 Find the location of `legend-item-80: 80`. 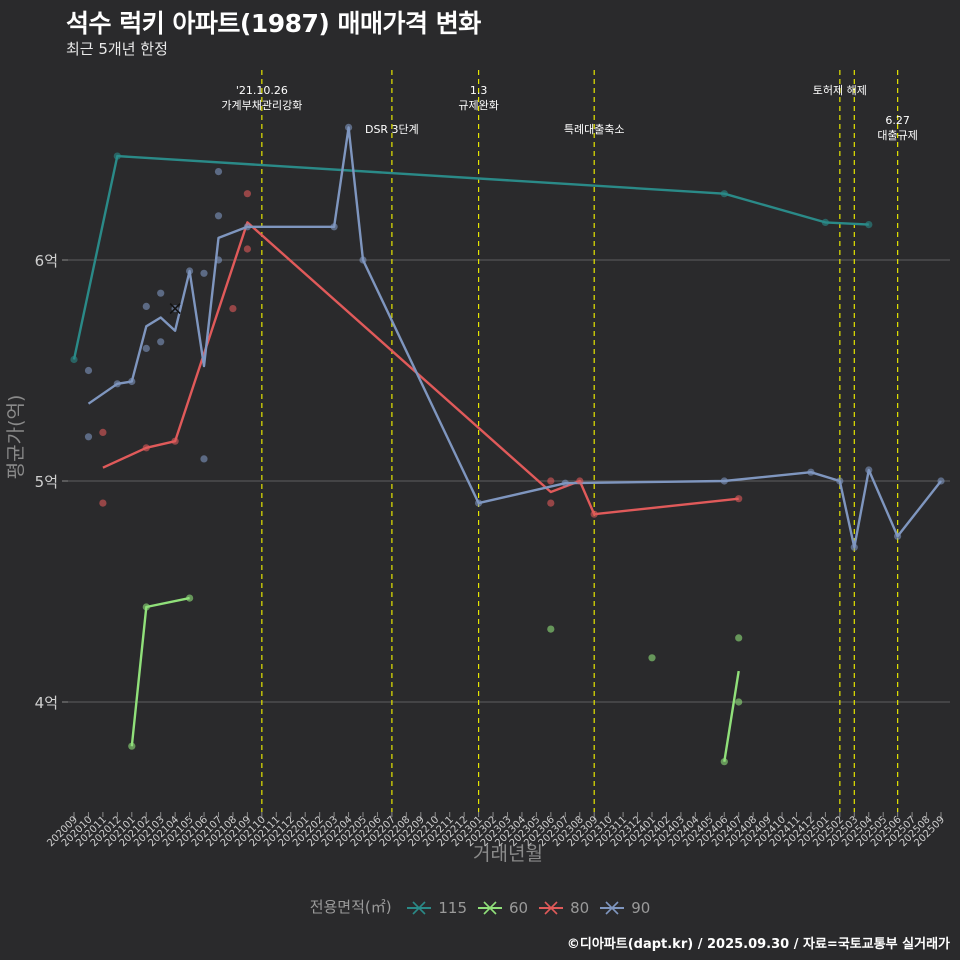

legend-item-80: 80 is located at coordinates (563, 907).